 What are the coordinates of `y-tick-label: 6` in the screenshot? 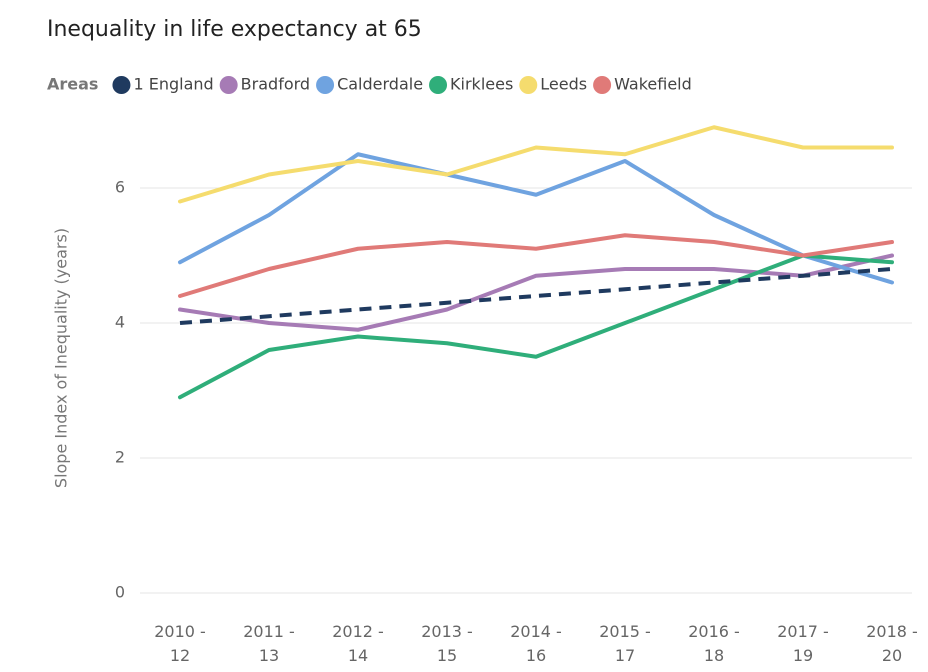 It's located at (120, 187).